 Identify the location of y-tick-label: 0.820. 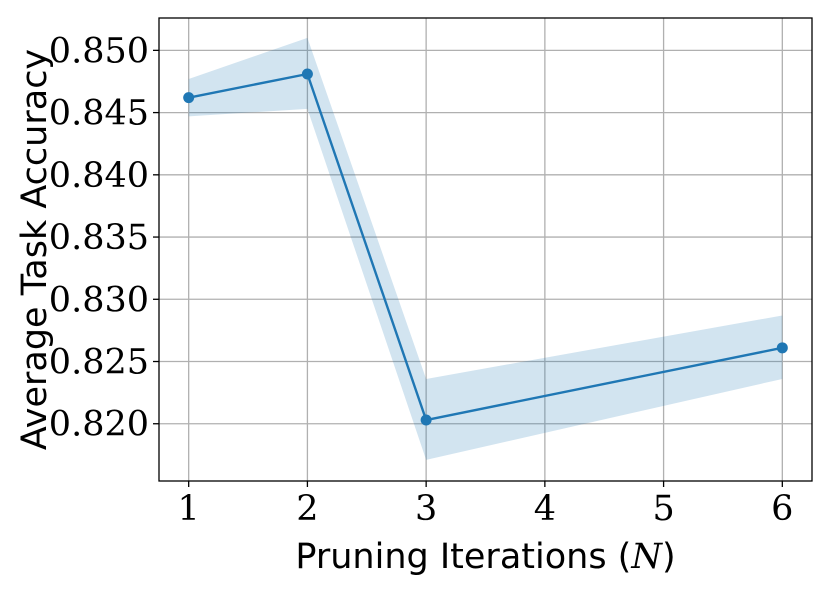
(99, 425).